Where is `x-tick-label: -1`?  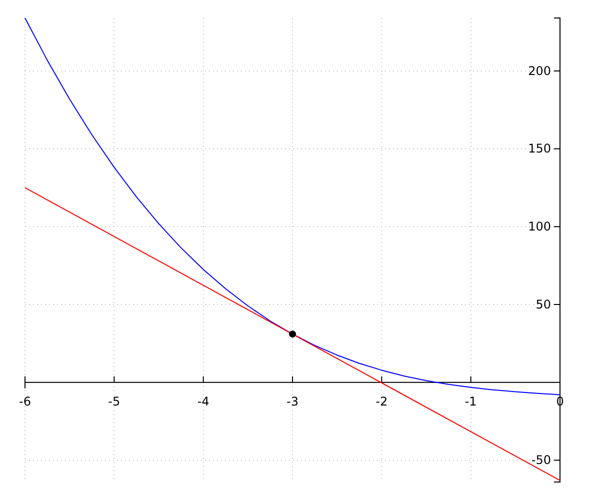 x-tick-label: -1 is located at coordinates (470, 401).